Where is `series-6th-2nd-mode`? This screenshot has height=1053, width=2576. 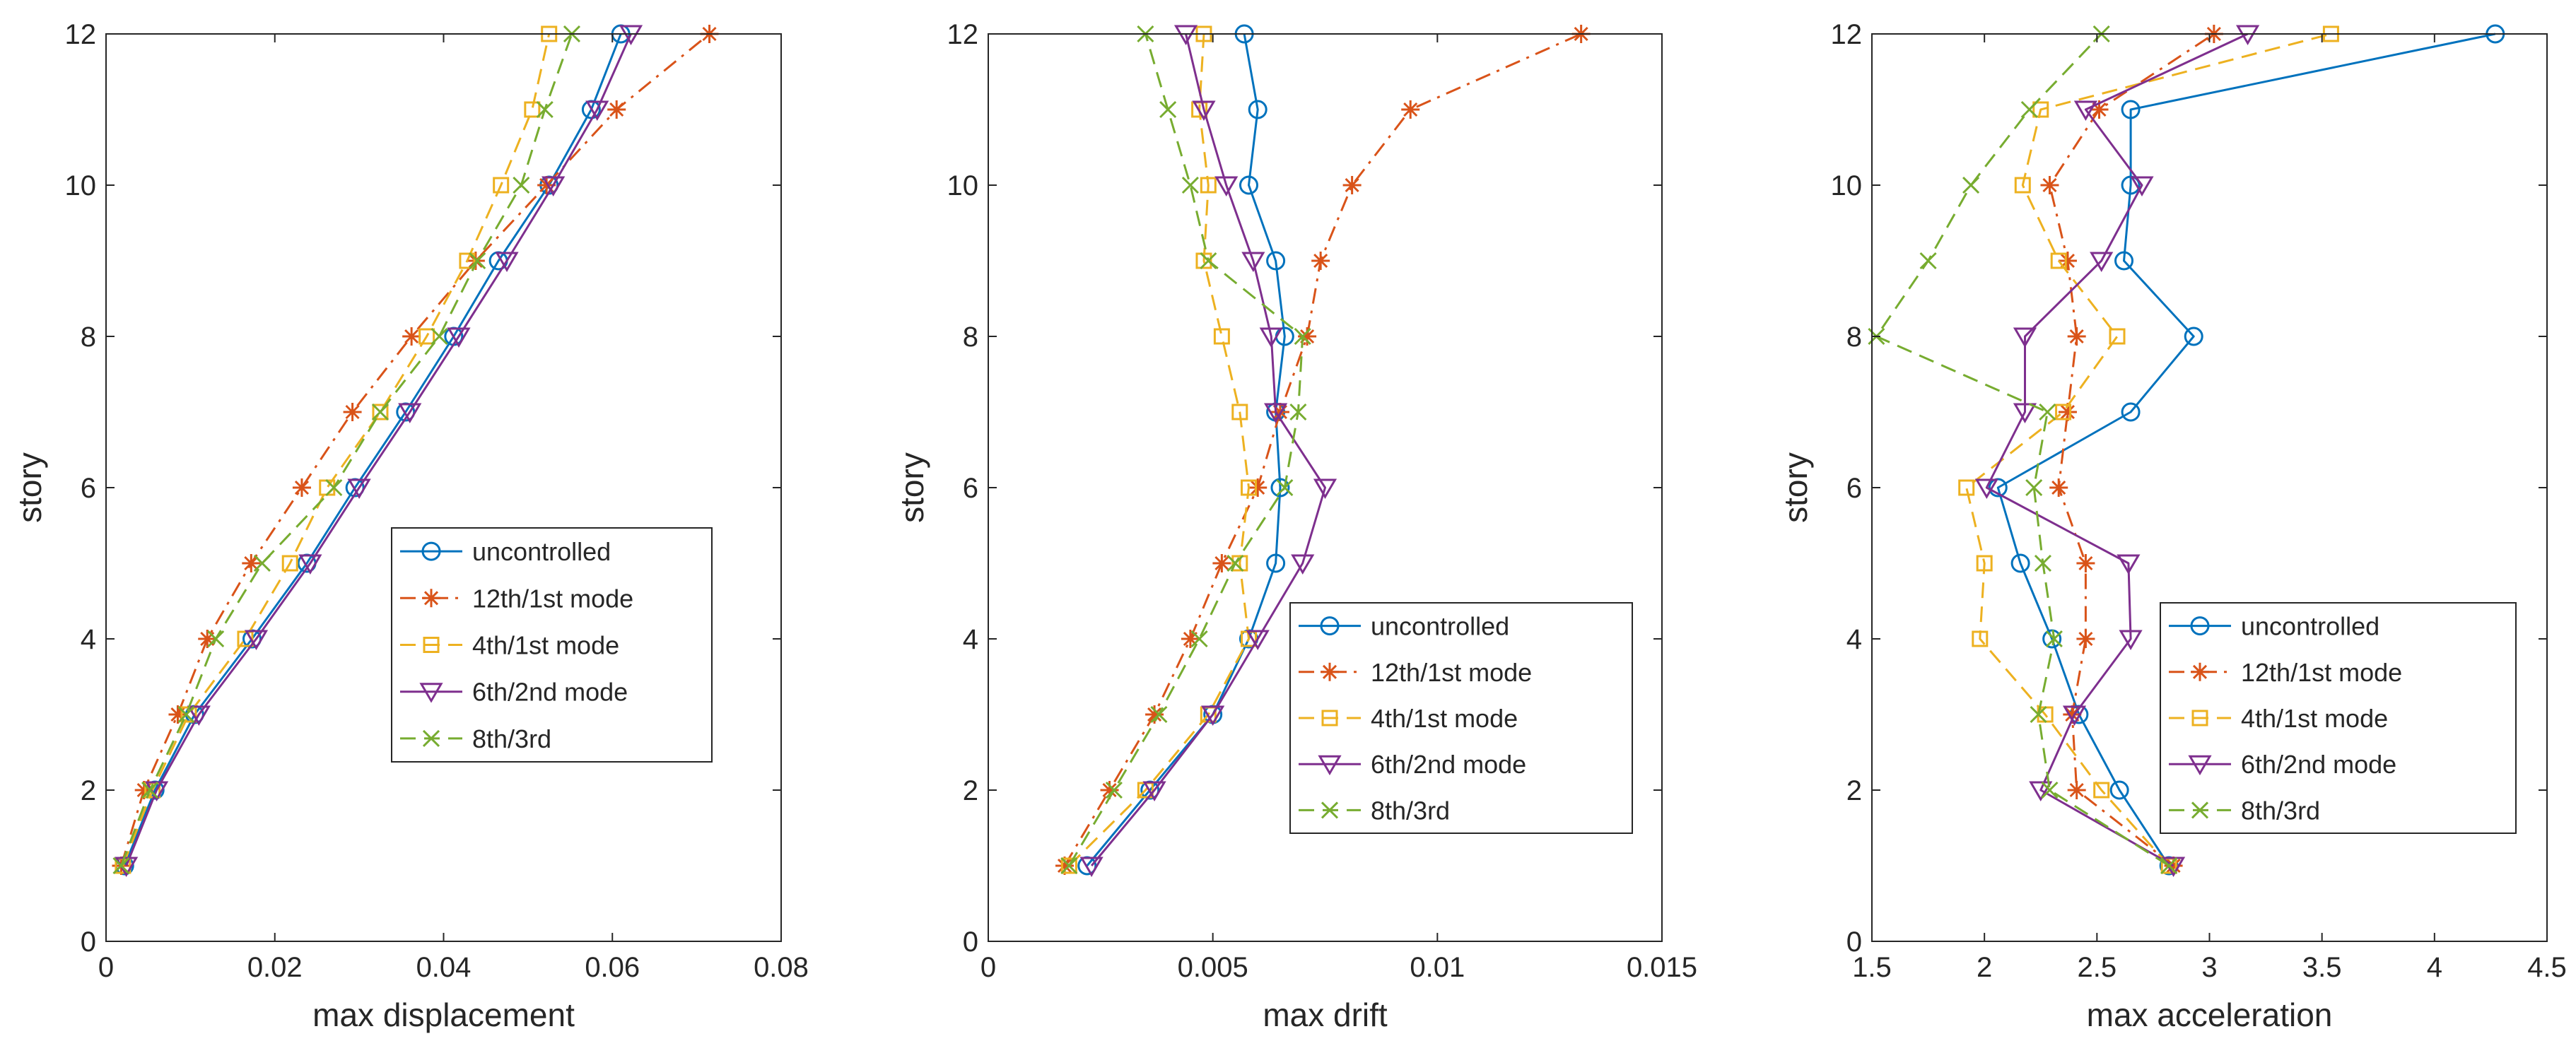 series-6th-2nd-mode is located at coordinates (1208, 451).